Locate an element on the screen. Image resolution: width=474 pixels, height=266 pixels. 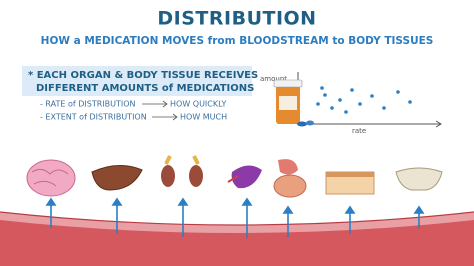
note-line: DIFFERENT AMOUNTS of MEDICATIONS is located at coordinates (145, 88).